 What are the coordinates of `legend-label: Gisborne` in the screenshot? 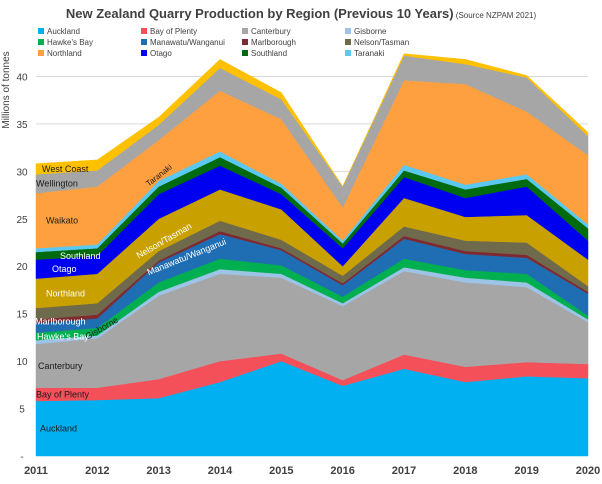 It's located at (370, 31).